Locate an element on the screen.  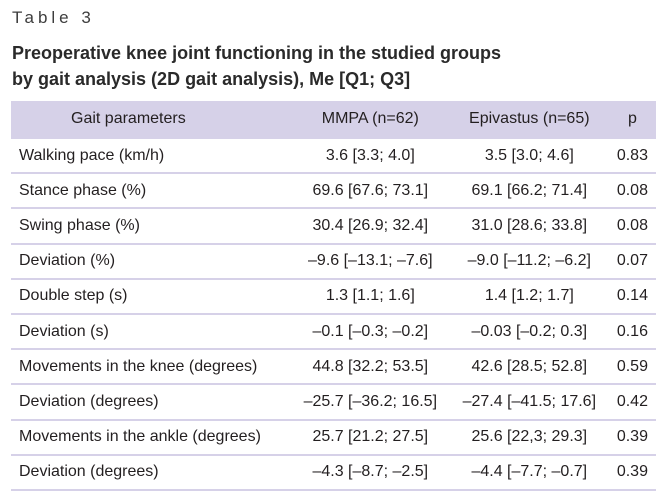
table-label: Table 3 is located at coordinates (53, 17).